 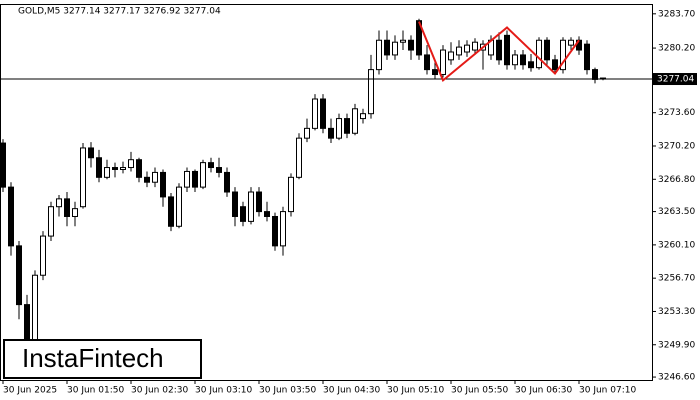 I want to click on y-tick-label: 3256.70, so click(x=676, y=279).